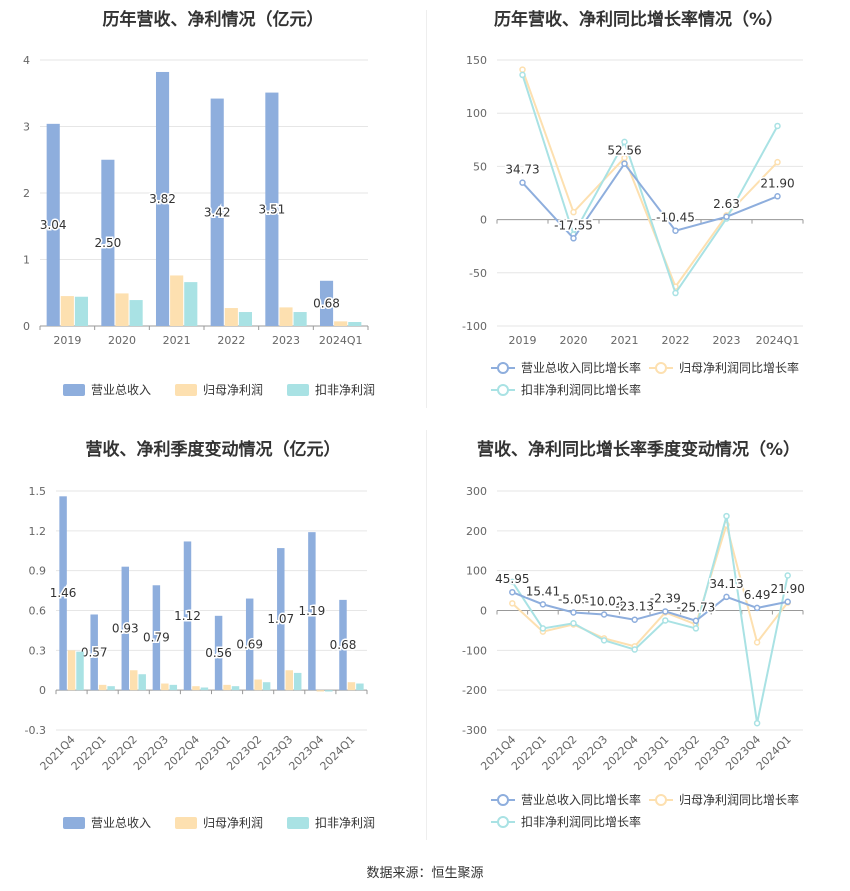  Describe the element at coordinates (522, 170) in the screenshot. I see `data-label: 34.73` at that location.